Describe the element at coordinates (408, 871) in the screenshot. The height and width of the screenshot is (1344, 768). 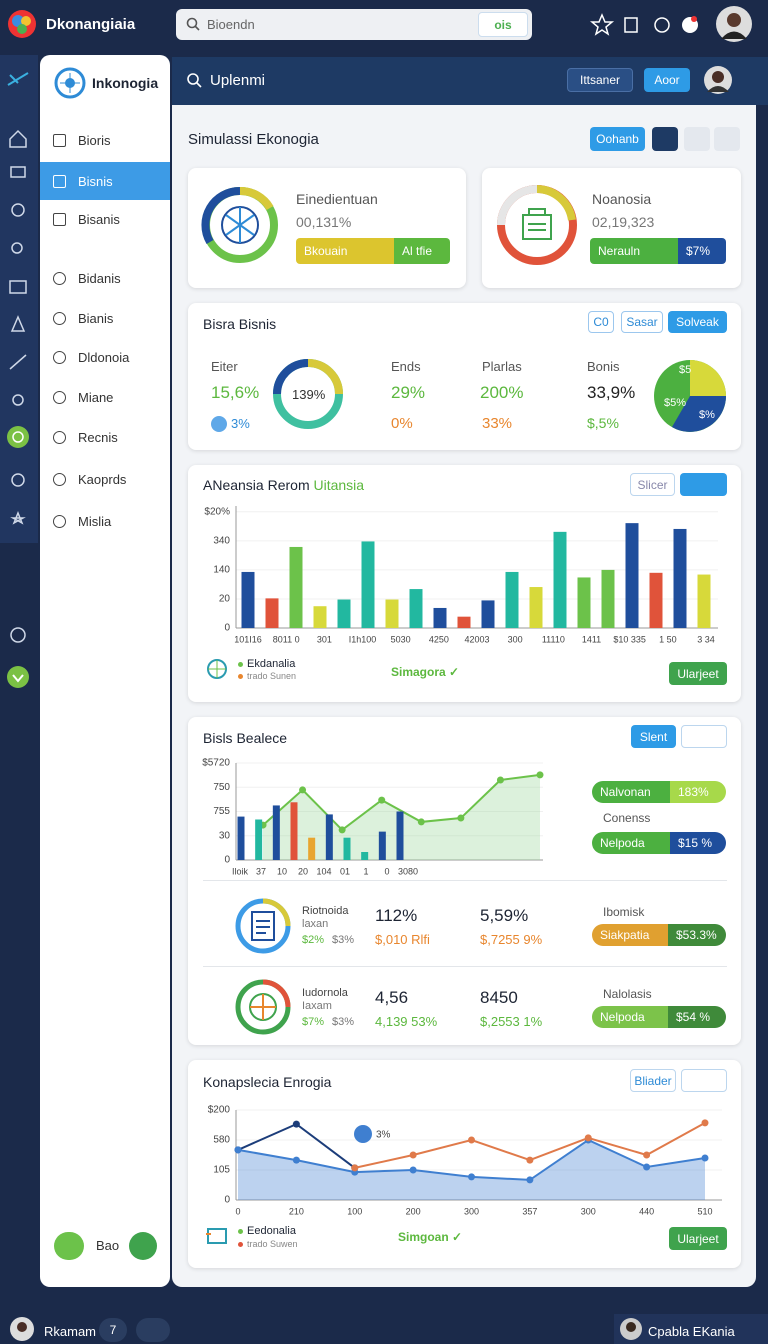
I see `x-tick-label: 3080` at that location.